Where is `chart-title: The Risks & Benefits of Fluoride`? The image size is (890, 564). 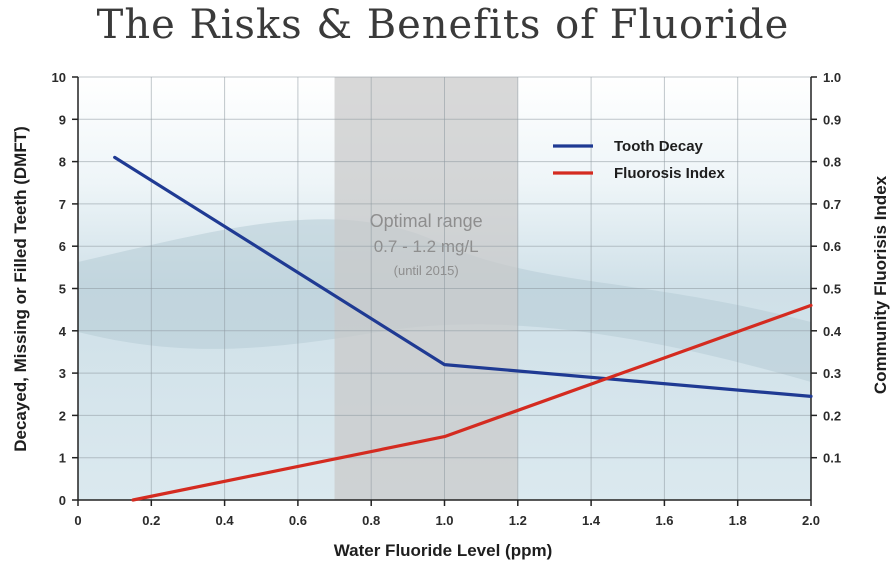 chart-title: The Risks & Benefits of Fluoride is located at coordinates (443, 25).